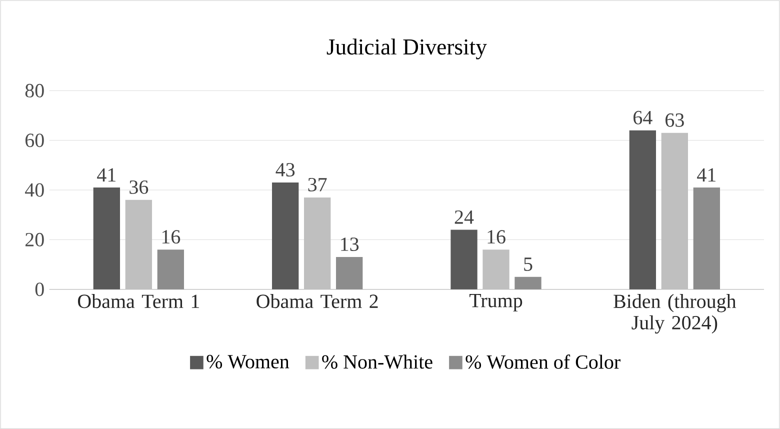 The width and height of the screenshot is (780, 429). I want to click on data-label: 64, so click(643, 117).